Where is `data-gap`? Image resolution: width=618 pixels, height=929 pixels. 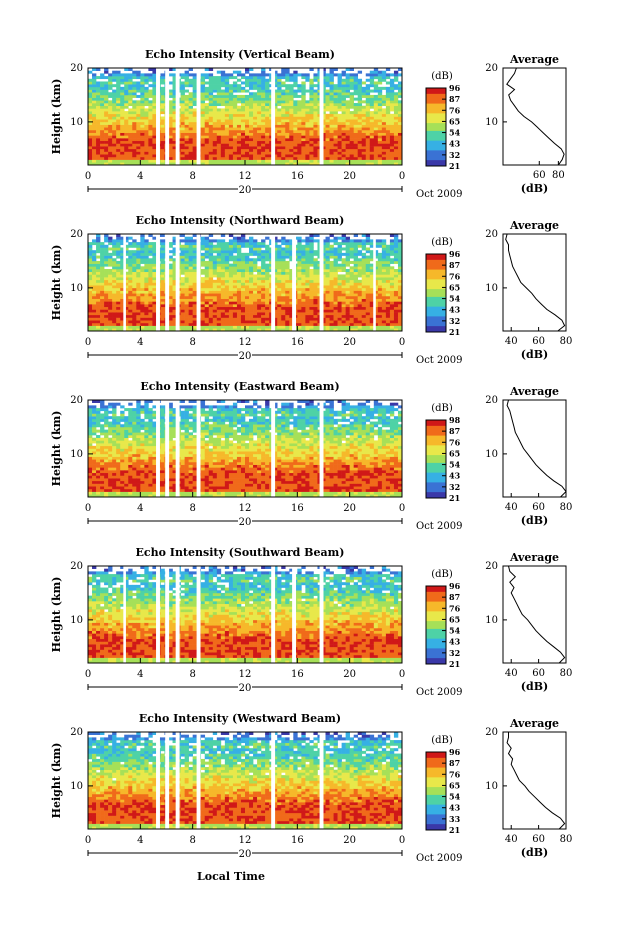 data-gap is located at coordinates (198, 116).